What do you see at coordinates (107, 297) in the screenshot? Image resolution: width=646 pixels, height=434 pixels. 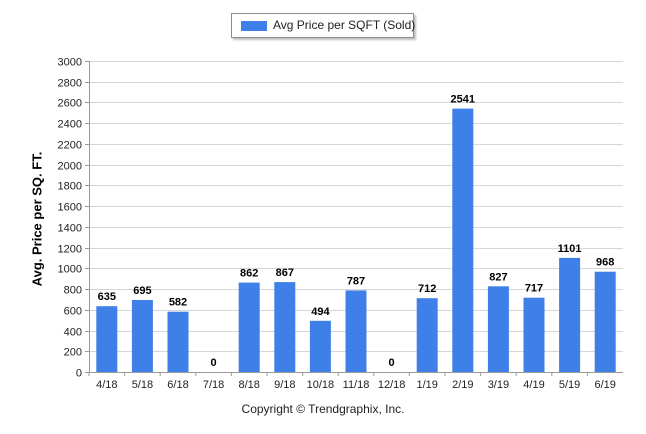 I see `data-label: 635` at bounding box center [107, 297].